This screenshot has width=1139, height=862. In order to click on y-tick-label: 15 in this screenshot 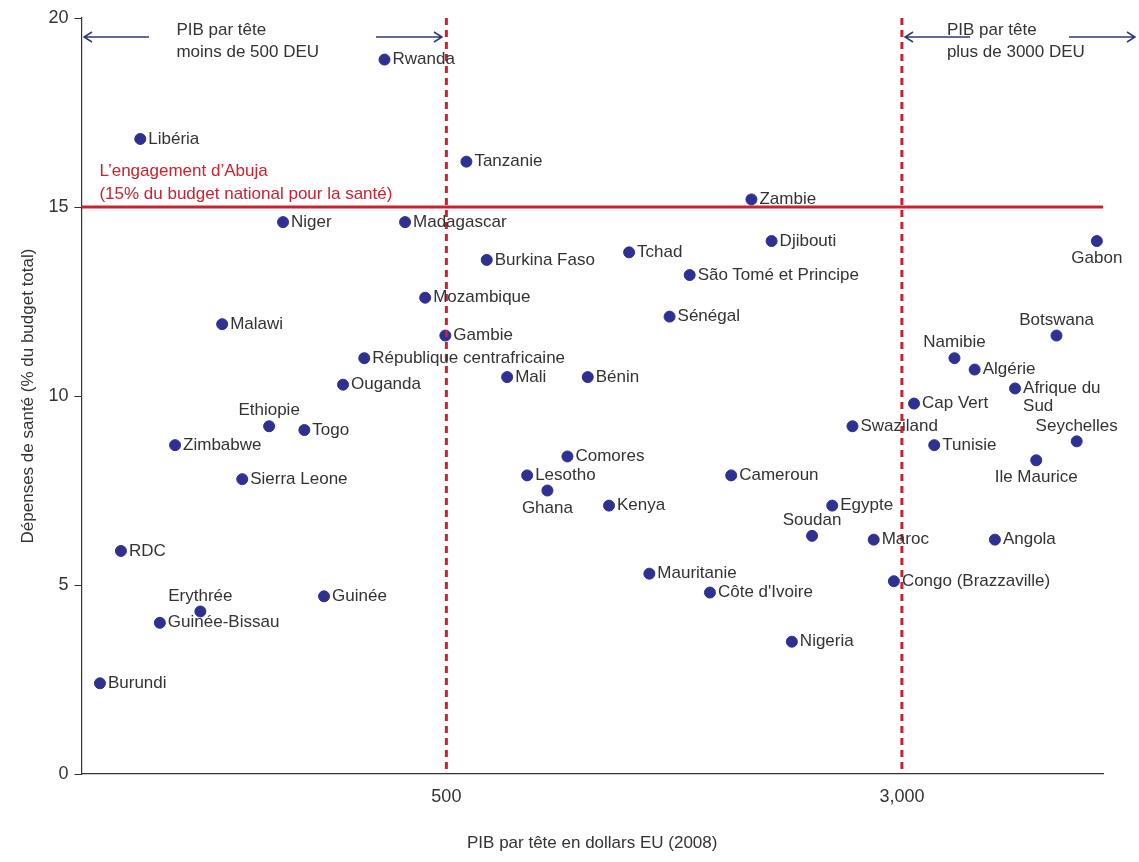, I will do `click(58, 205)`.